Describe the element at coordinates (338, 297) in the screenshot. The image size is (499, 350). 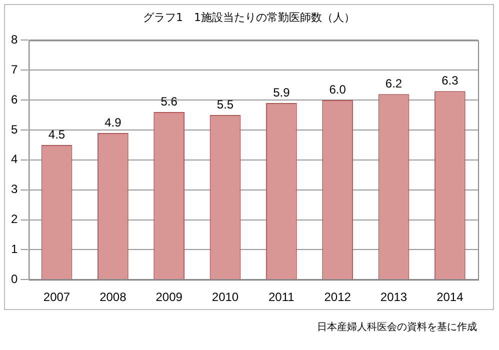
I see `x-tick-label: 2012` at that location.